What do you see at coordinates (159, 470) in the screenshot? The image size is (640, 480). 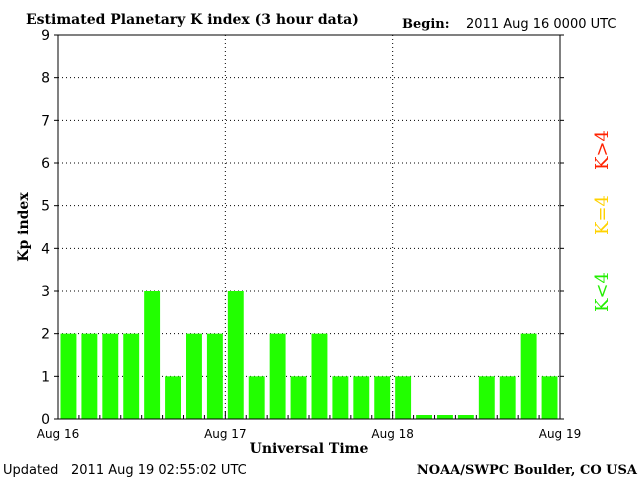 I see `updated-value: 2011 Aug 19 02:55:02 UTC` at bounding box center [159, 470].